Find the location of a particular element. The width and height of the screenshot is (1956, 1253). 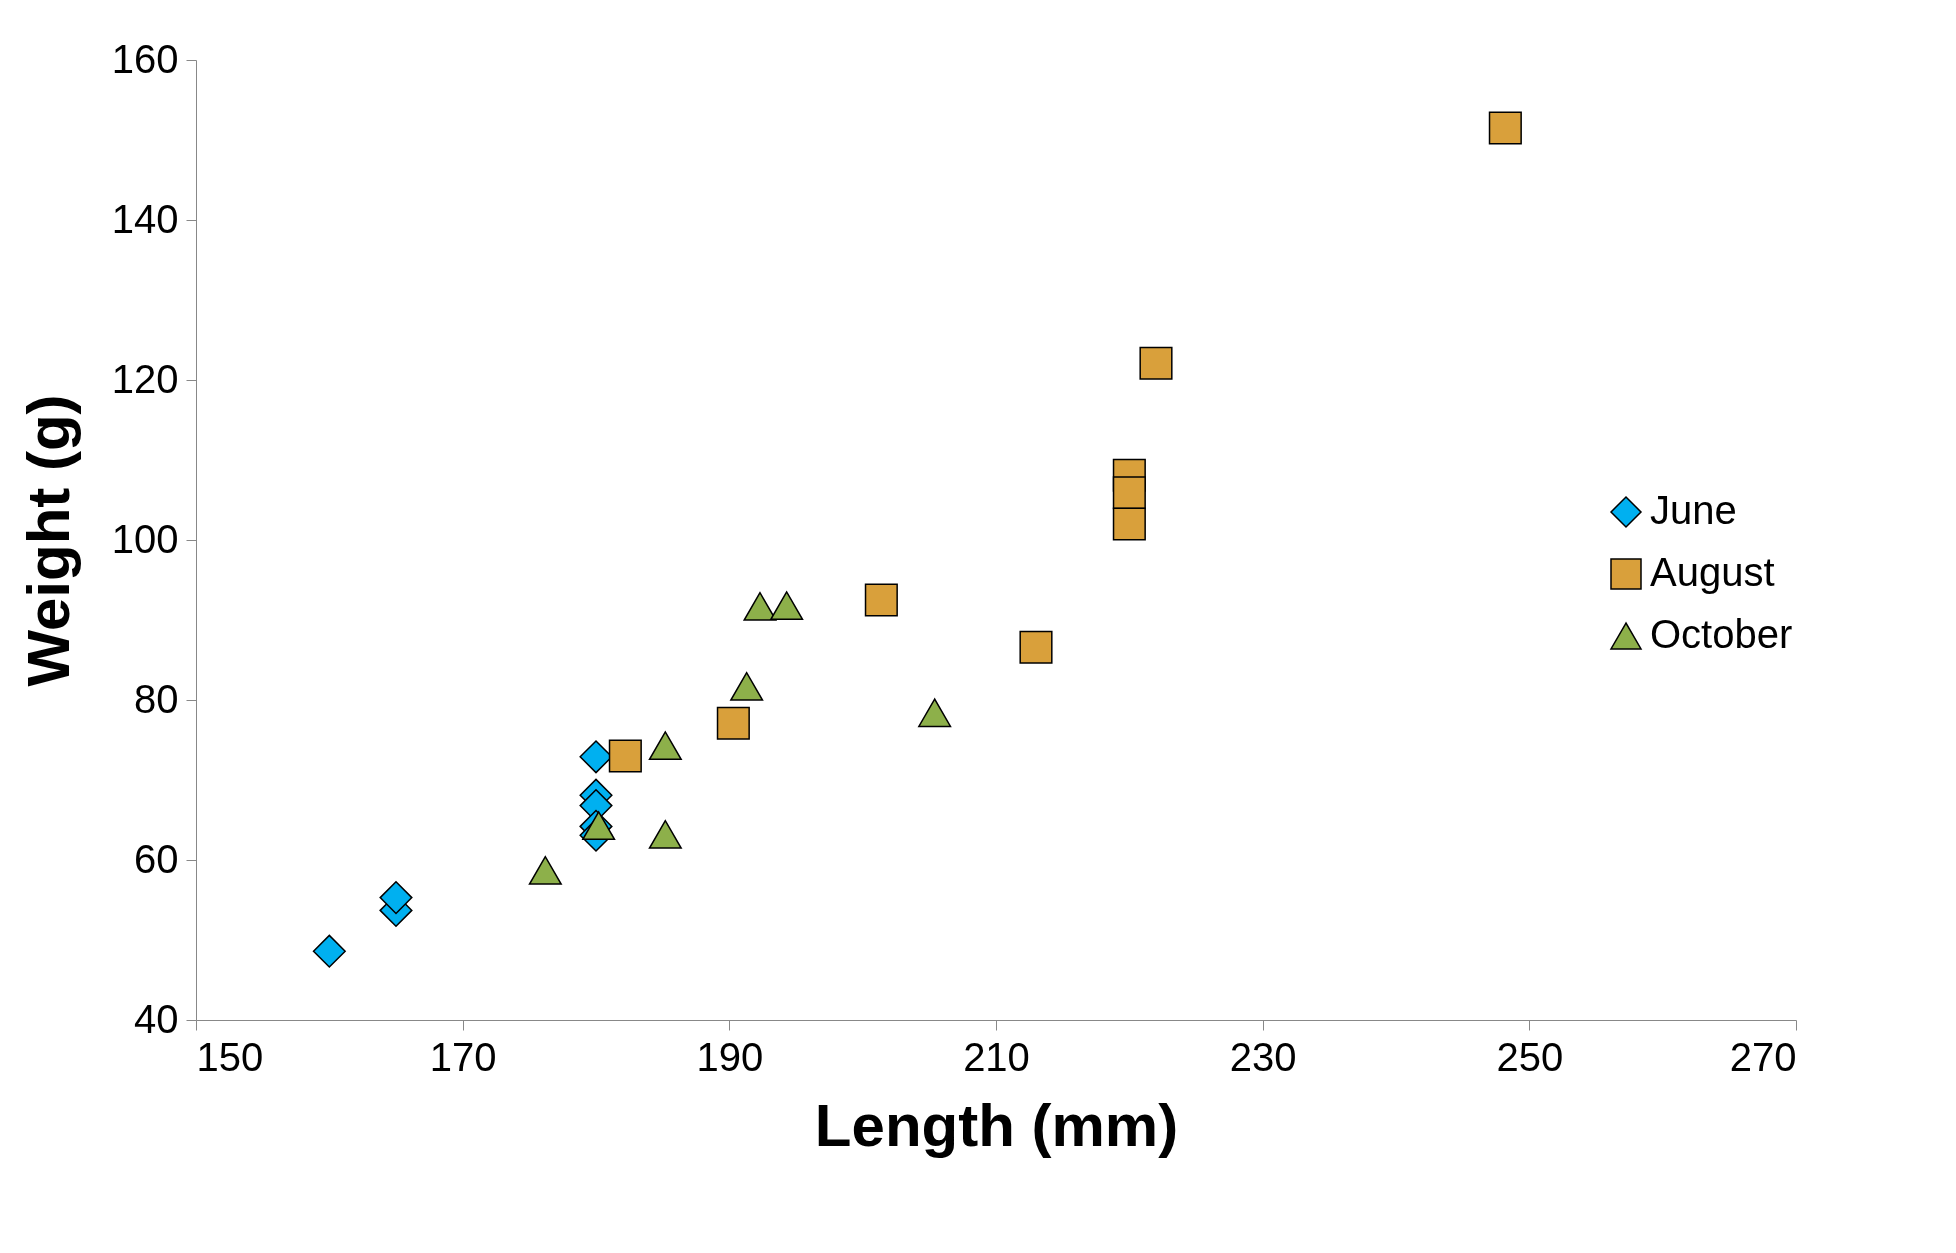

y-tick-label: 80 is located at coordinates (156, 698).